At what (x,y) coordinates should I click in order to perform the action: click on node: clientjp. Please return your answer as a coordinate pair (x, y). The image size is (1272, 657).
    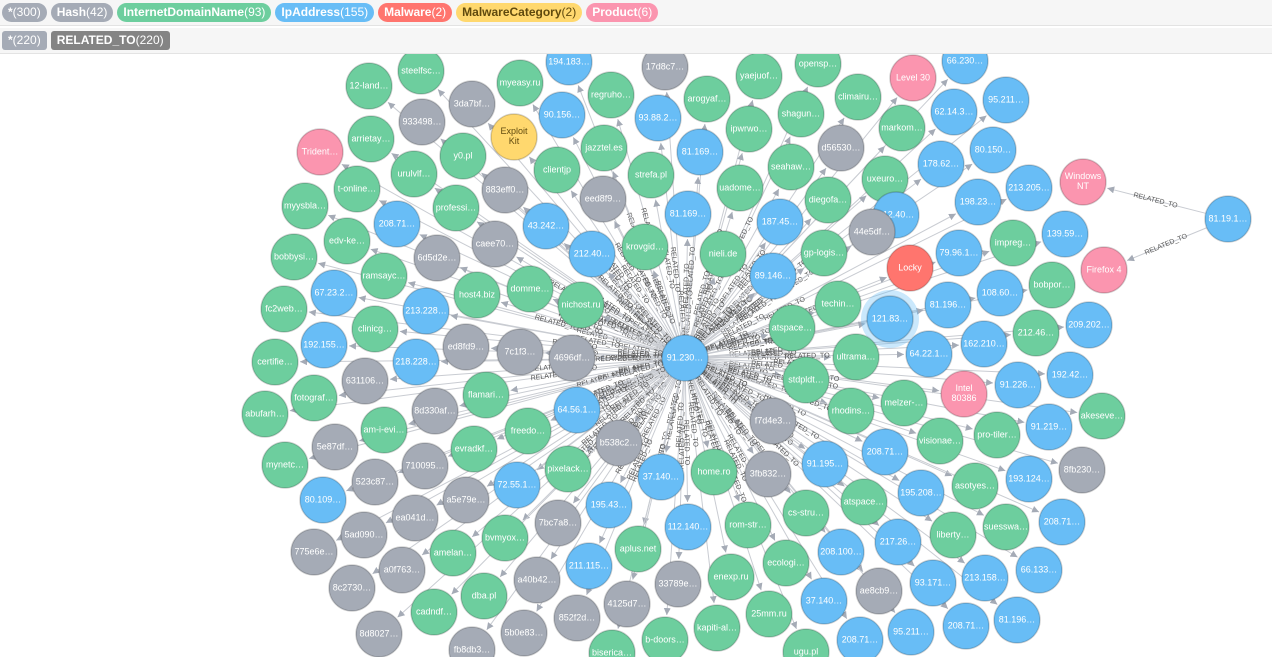
    Looking at the image, I should click on (557, 170).